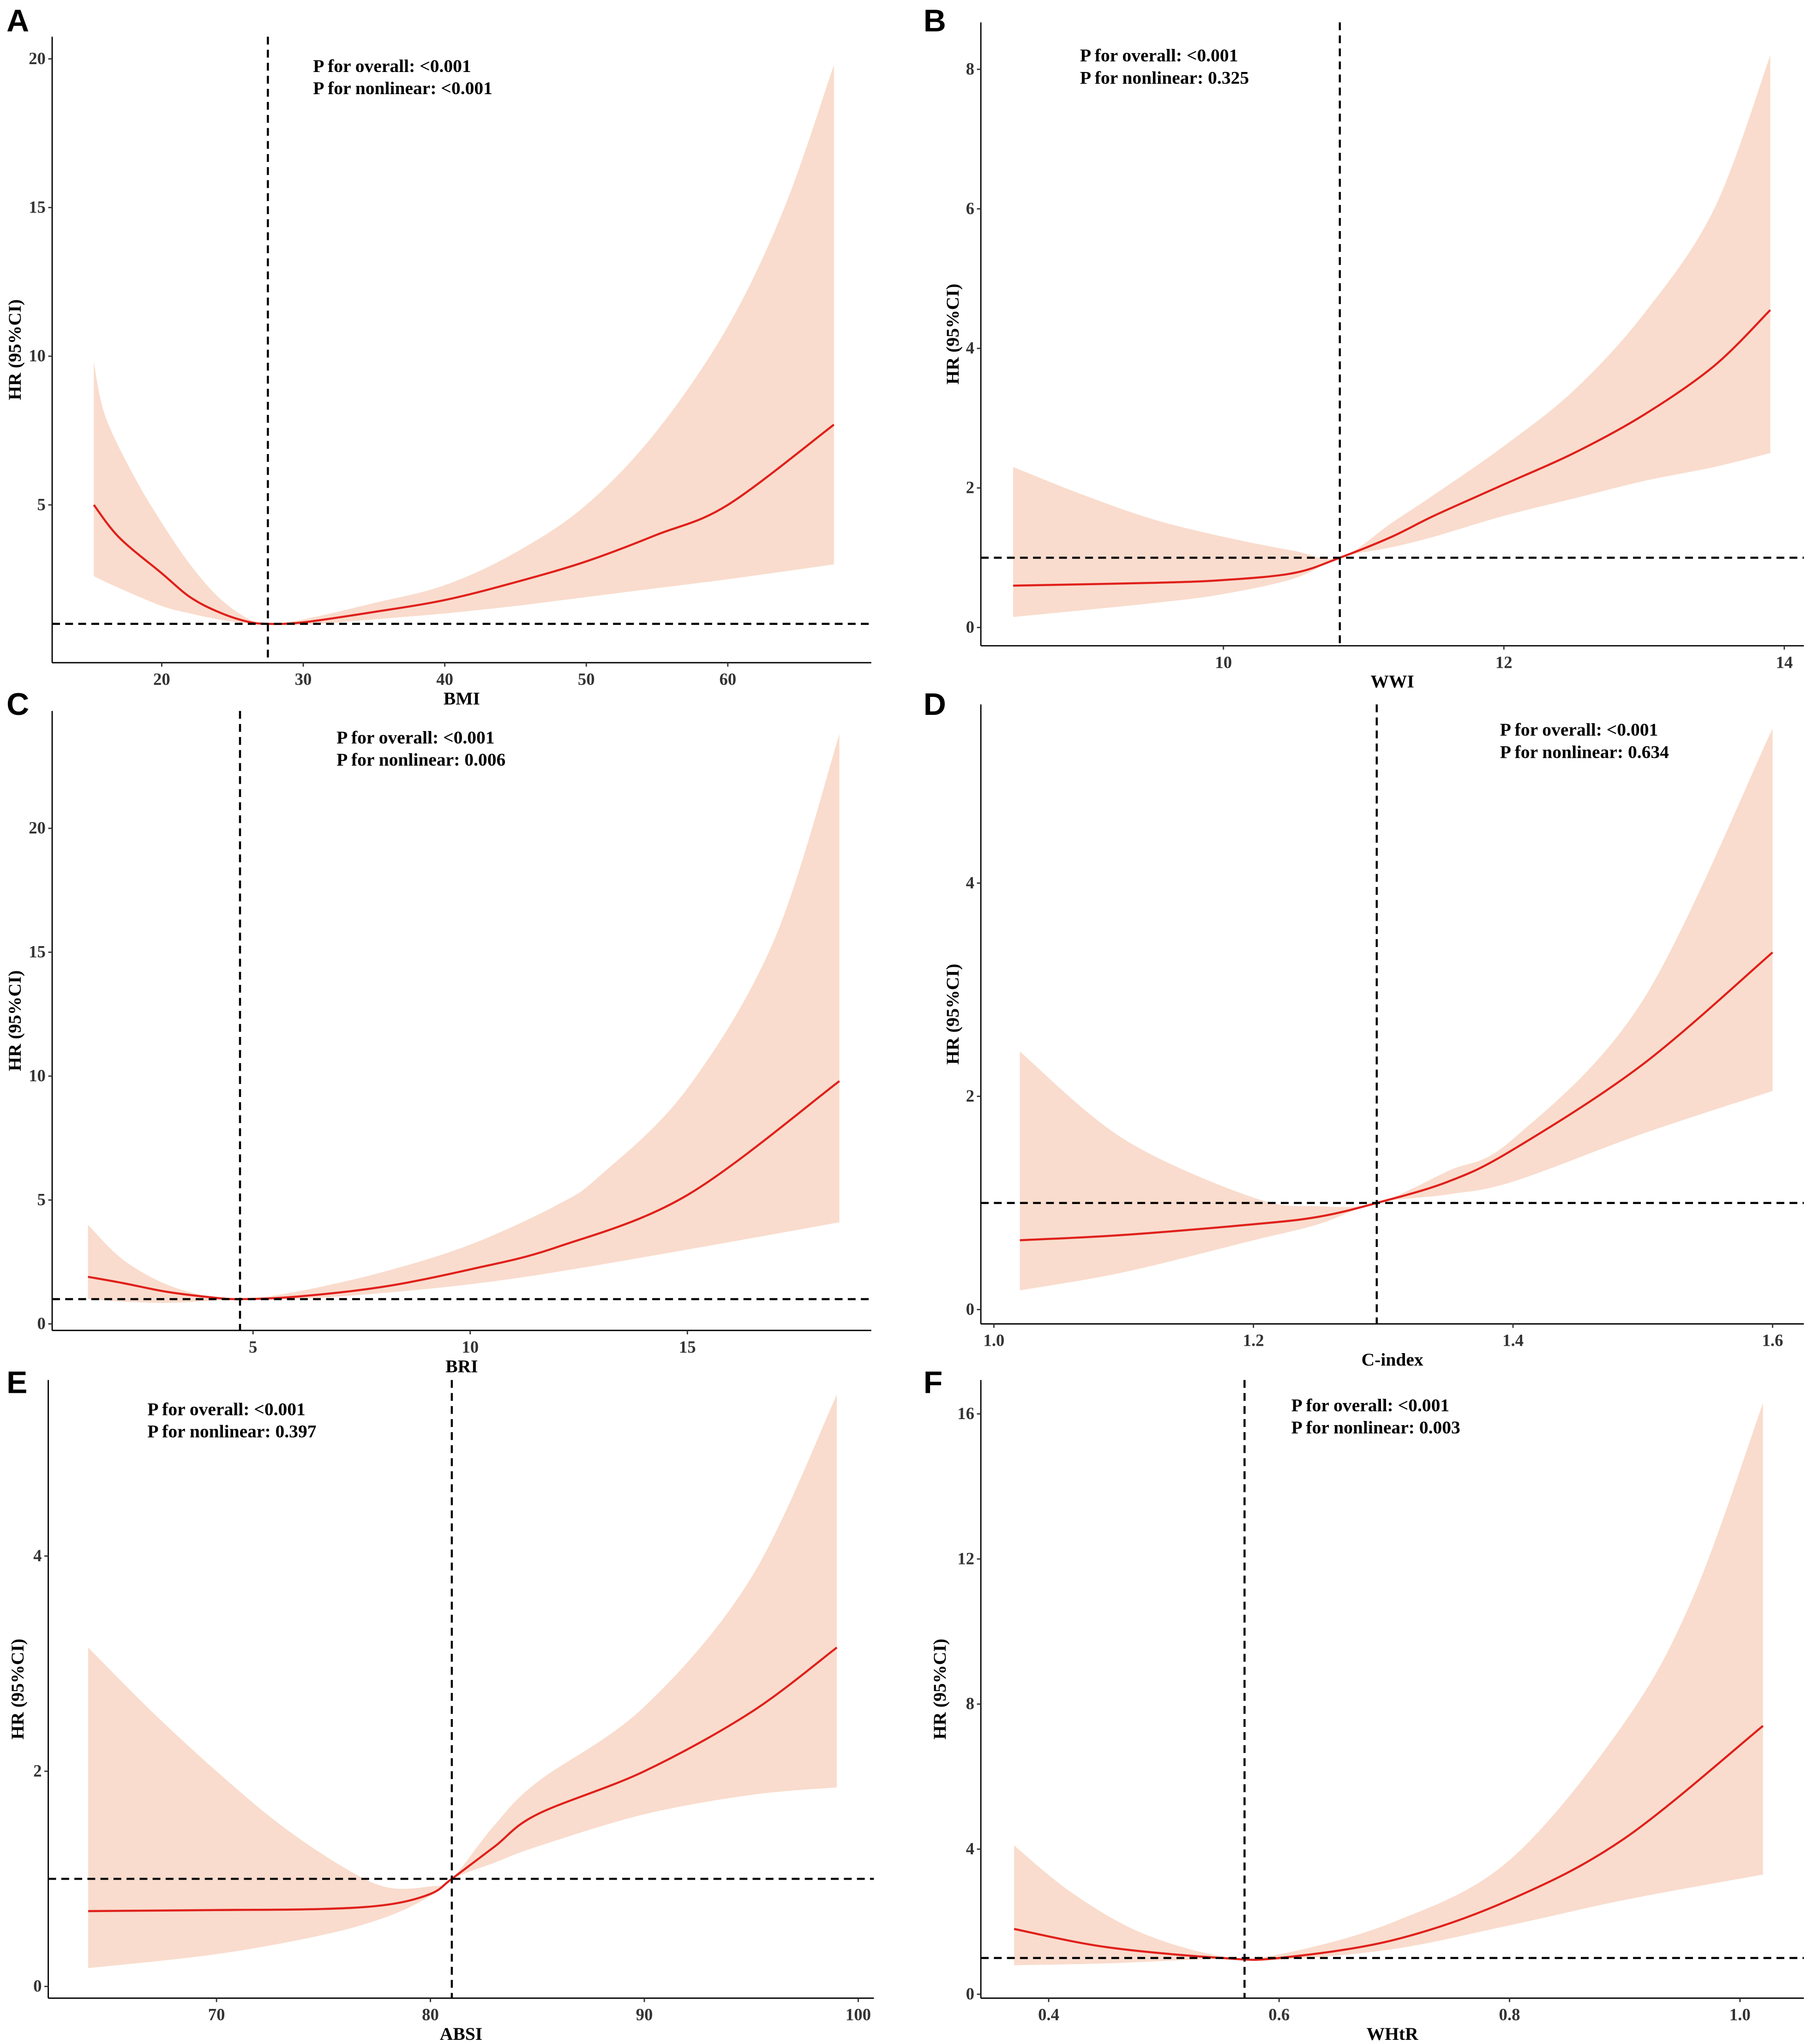 The height and width of the screenshot is (2044, 1813). What do you see at coordinates (464, 345) in the screenshot?
I see `ci-band-A` at bounding box center [464, 345].